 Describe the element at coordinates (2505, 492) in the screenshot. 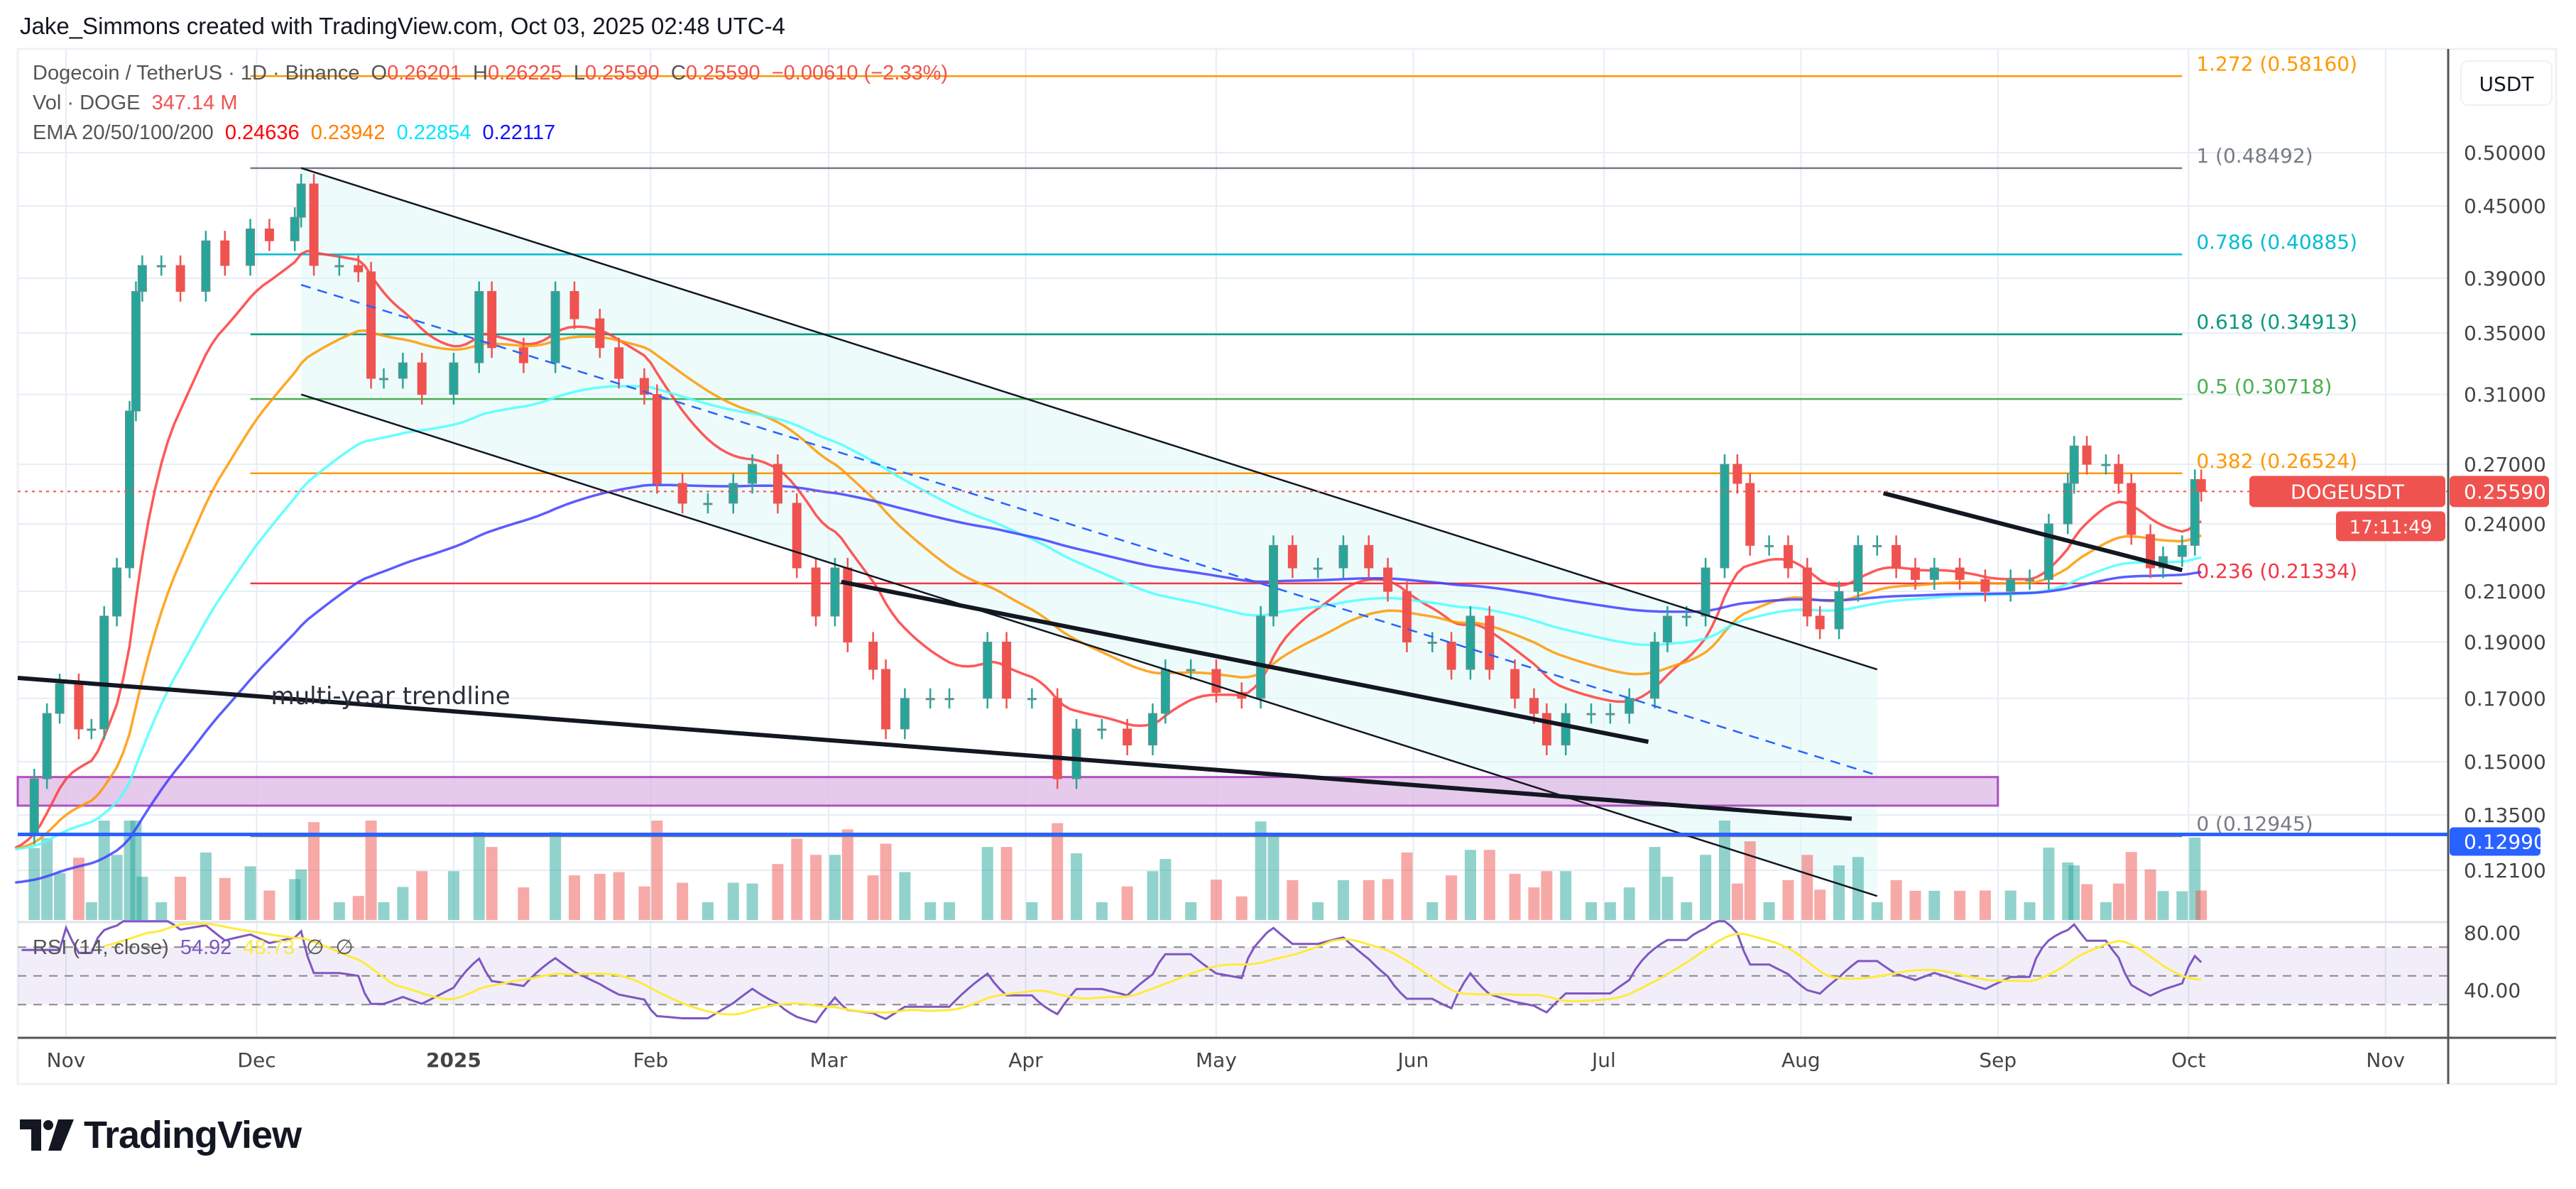

I see `last-price-value: 0.25590` at that location.